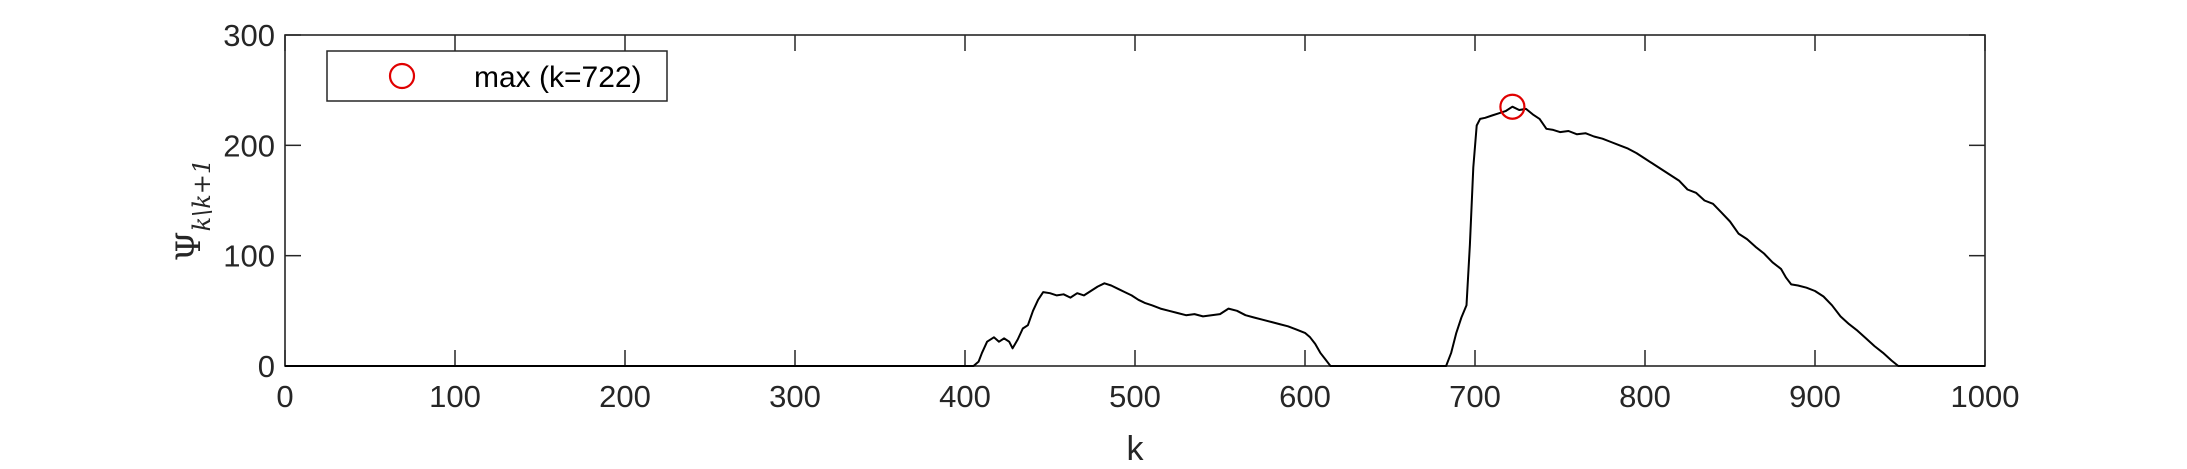 The height and width of the screenshot is (469, 2187). I want to click on y-tick-labels: 0 100 200 300, so click(249, 201).